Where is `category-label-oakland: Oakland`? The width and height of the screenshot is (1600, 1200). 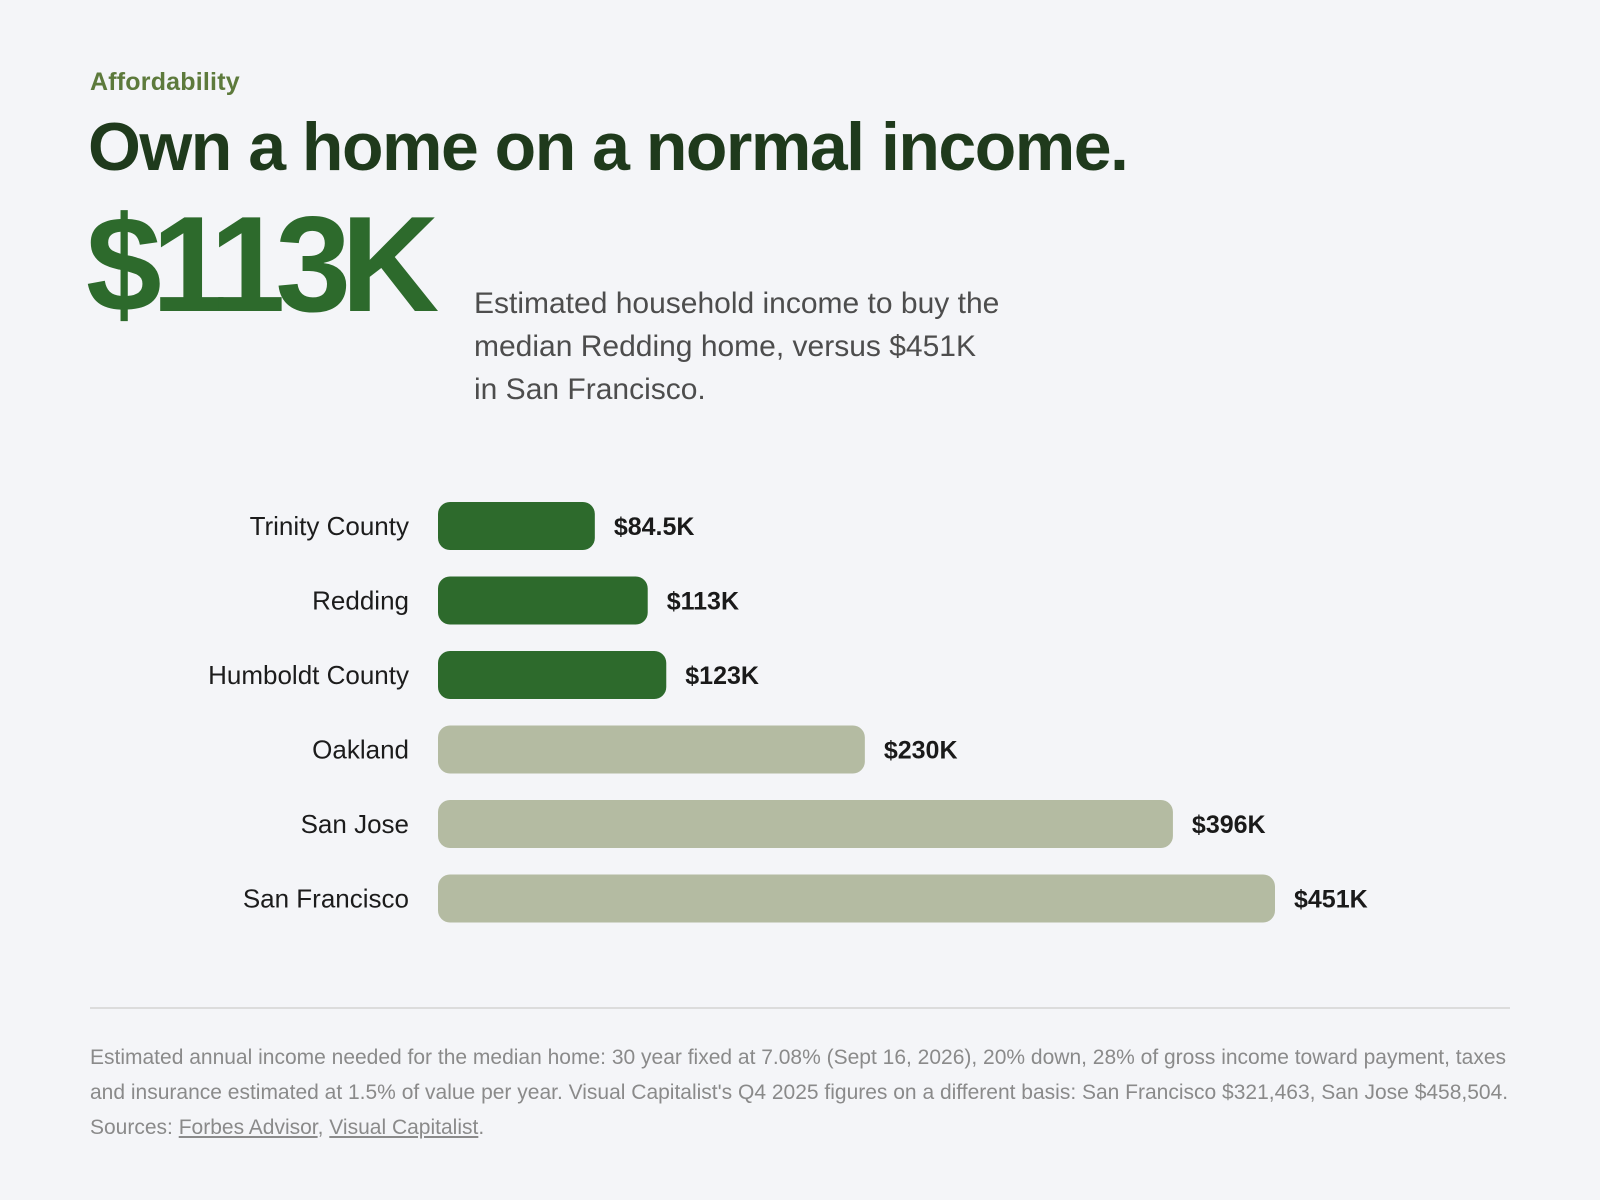
category-label-oakland: Oakland is located at coordinates (360, 750).